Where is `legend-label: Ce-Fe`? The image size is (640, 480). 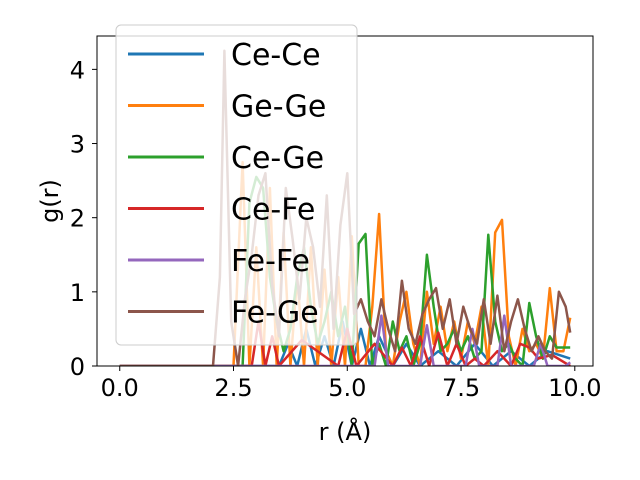
legend-label: Ce-Fe is located at coordinates (273, 210).